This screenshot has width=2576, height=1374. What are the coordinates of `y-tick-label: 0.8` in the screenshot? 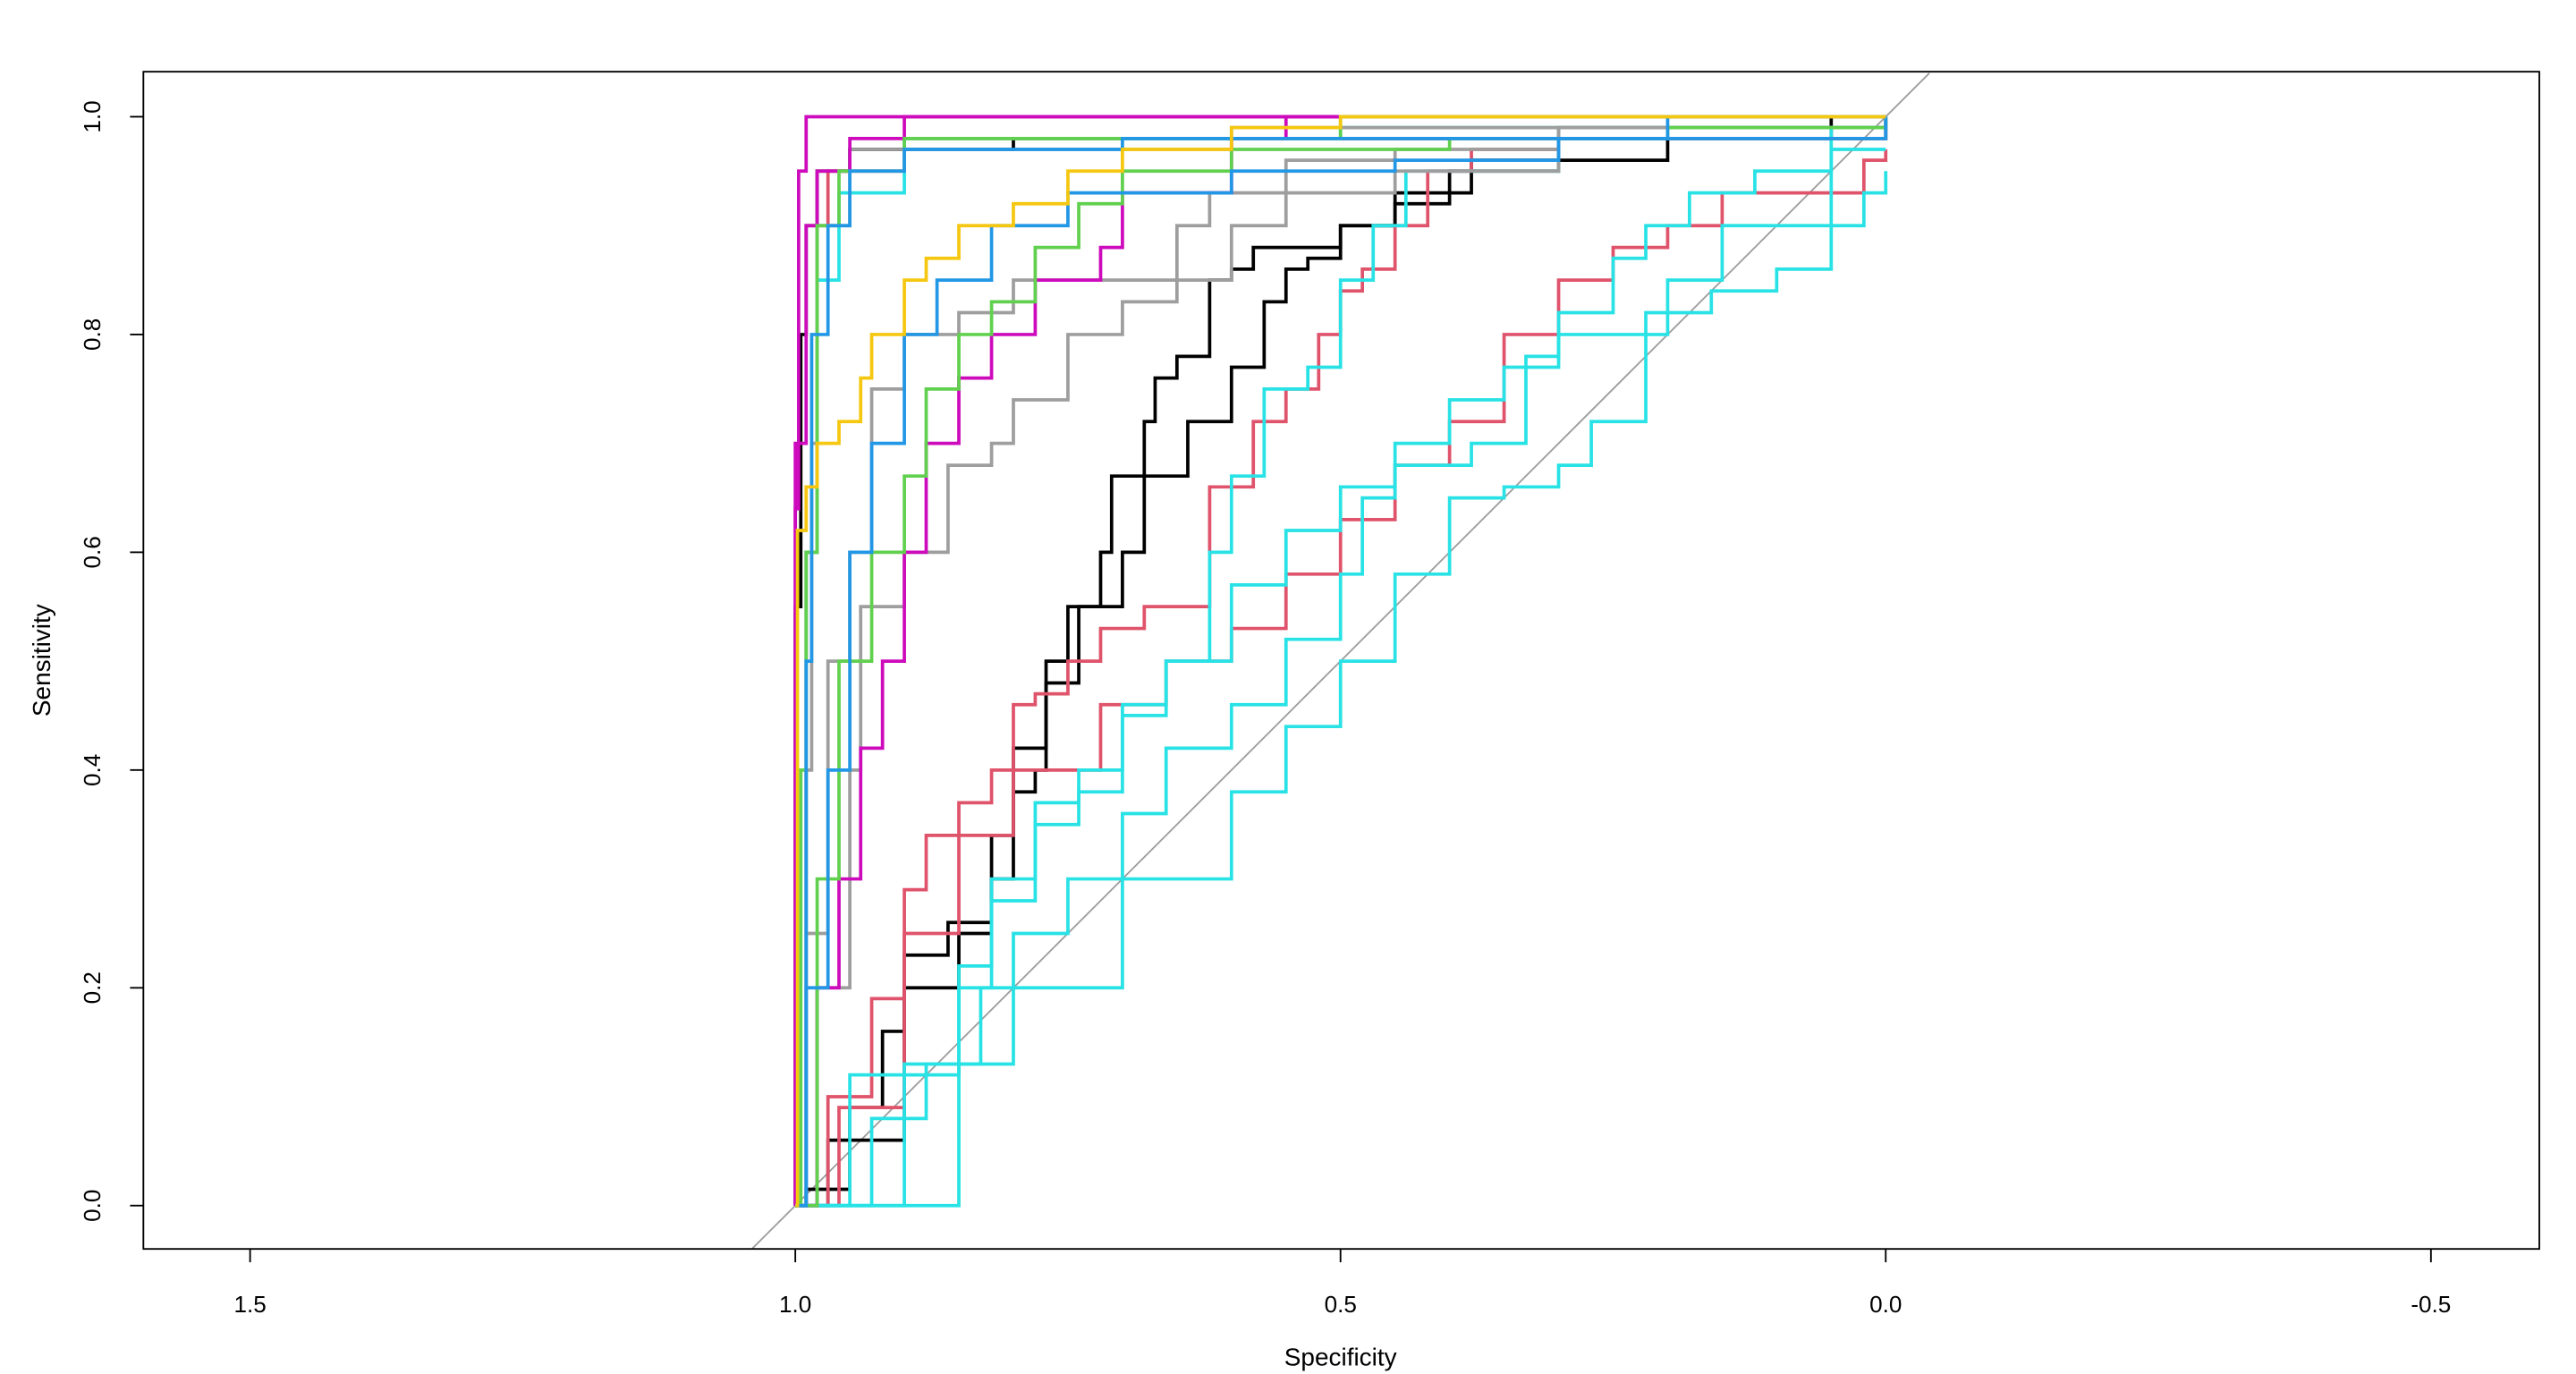 It's located at (92, 334).